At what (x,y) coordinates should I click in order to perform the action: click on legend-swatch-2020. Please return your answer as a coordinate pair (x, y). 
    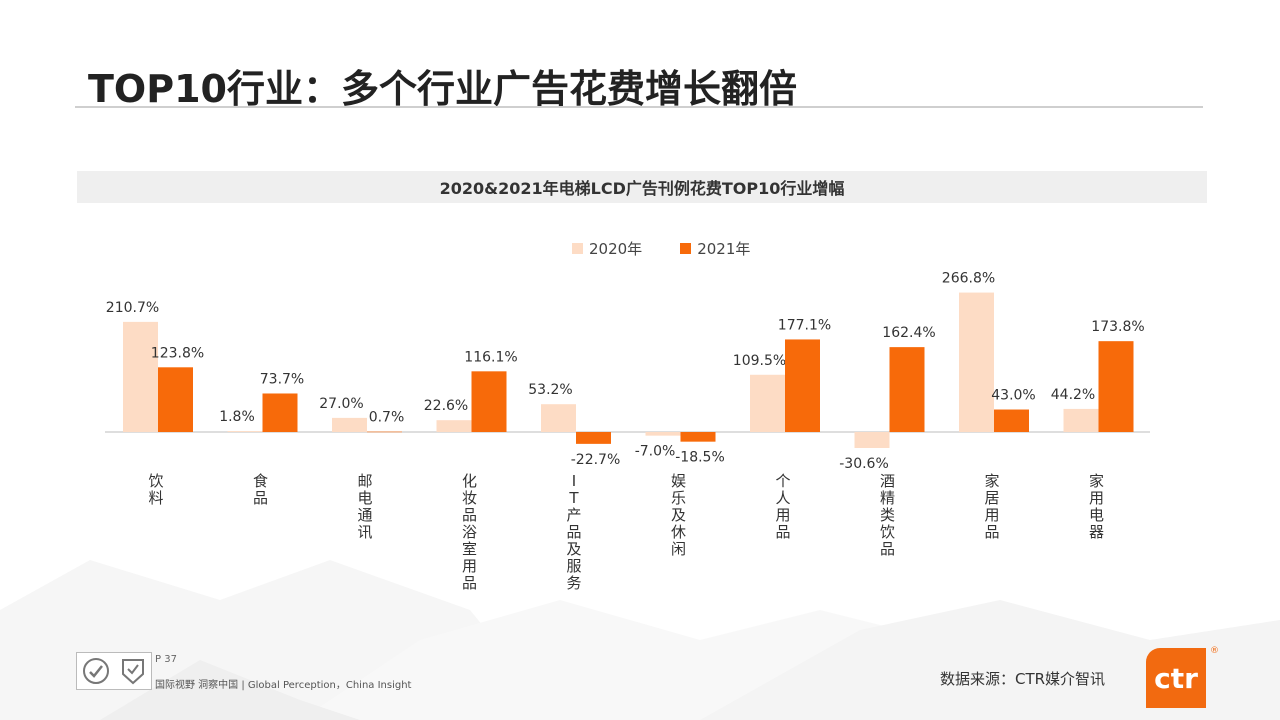
    Looking at the image, I should click on (577, 248).